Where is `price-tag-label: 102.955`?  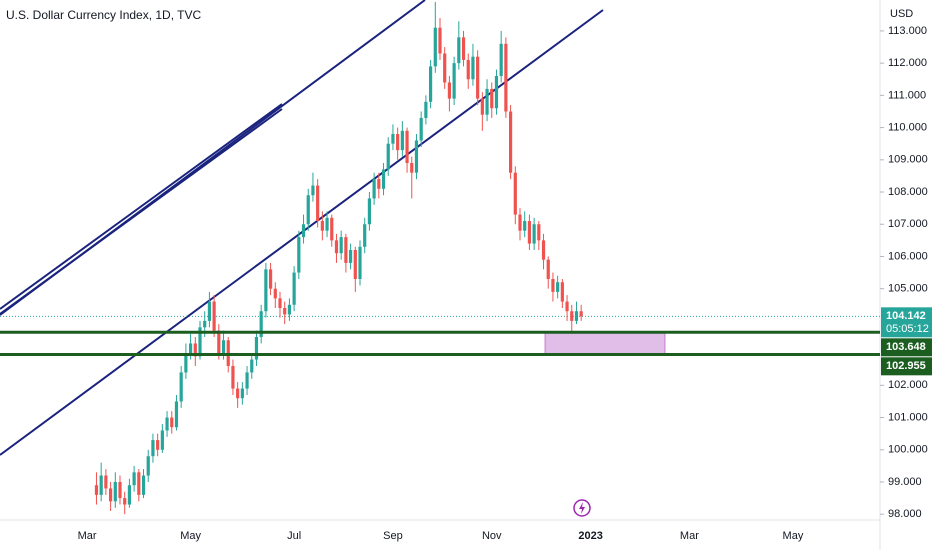 price-tag-label: 102.955 is located at coordinates (906, 366).